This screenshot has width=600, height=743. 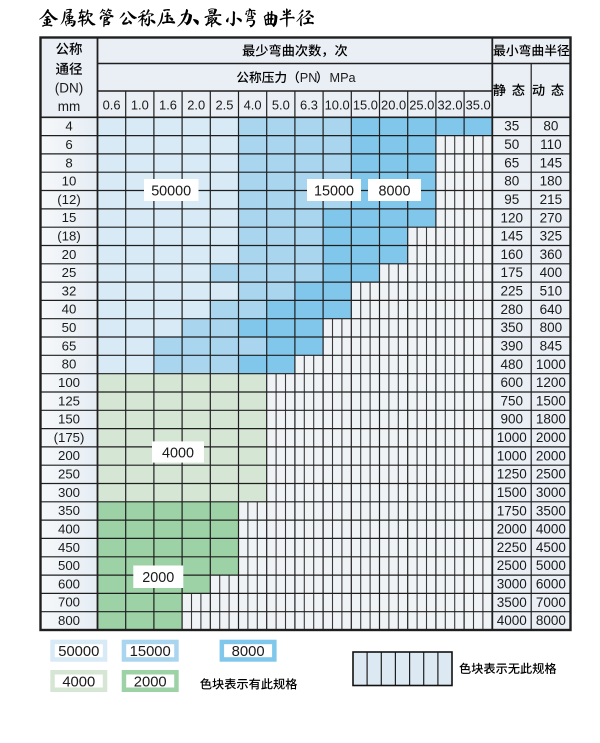 What do you see at coordinates (551, 584) in the screenshot?
I see `svg-text: 6000` at bounding box center [551, 584].